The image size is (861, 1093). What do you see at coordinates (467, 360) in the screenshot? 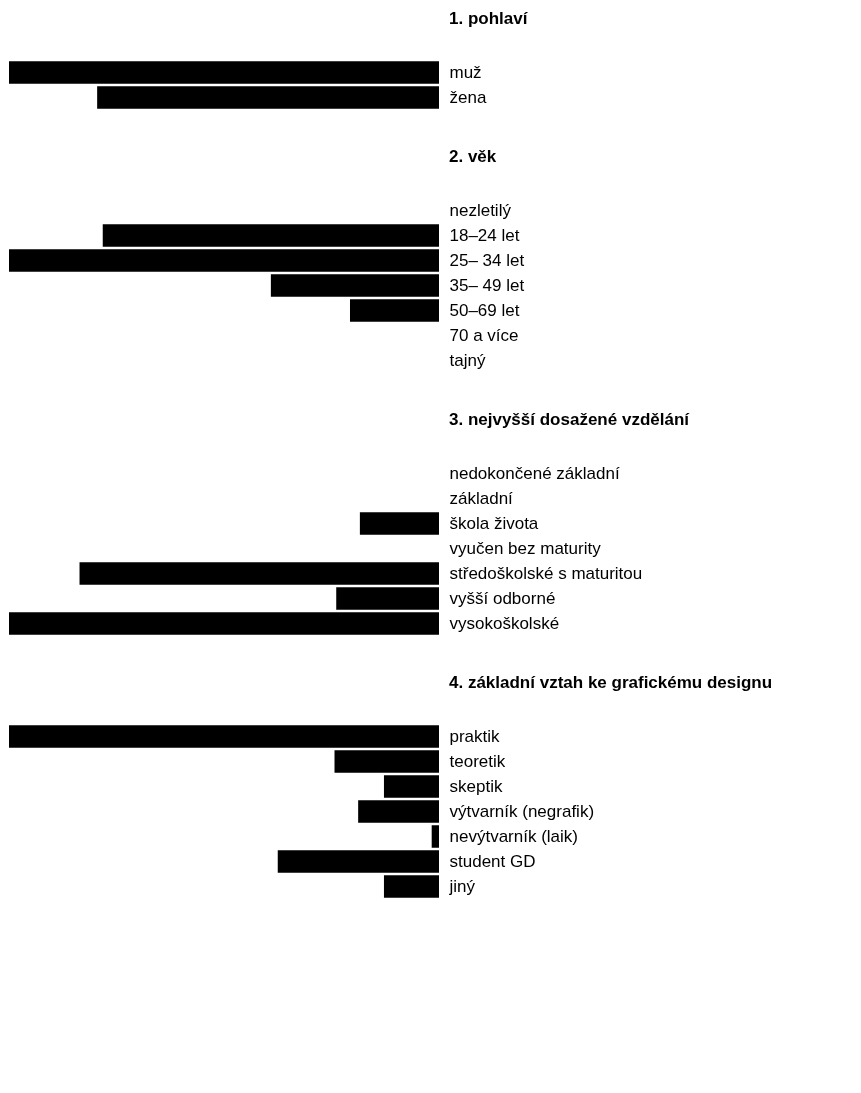
I see `y-tick-label: tajný` at bounding box center [467, 360].